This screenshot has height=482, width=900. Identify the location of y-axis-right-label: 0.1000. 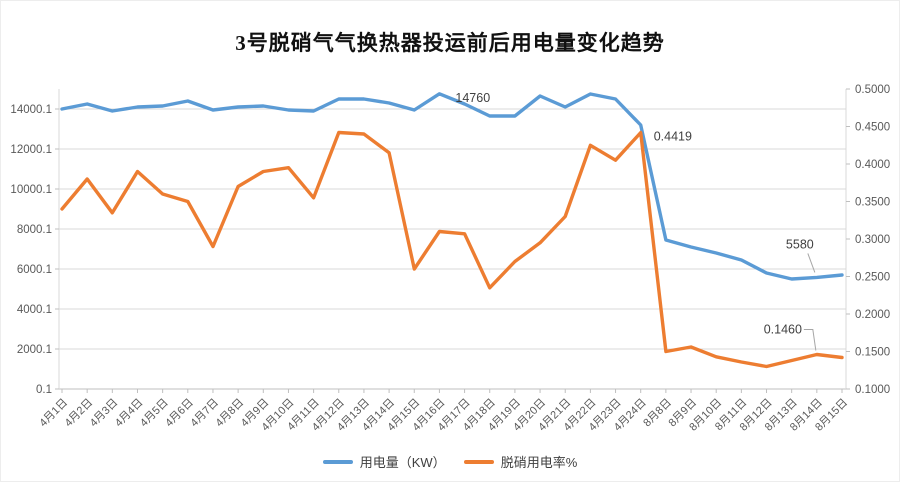
(872, 390).